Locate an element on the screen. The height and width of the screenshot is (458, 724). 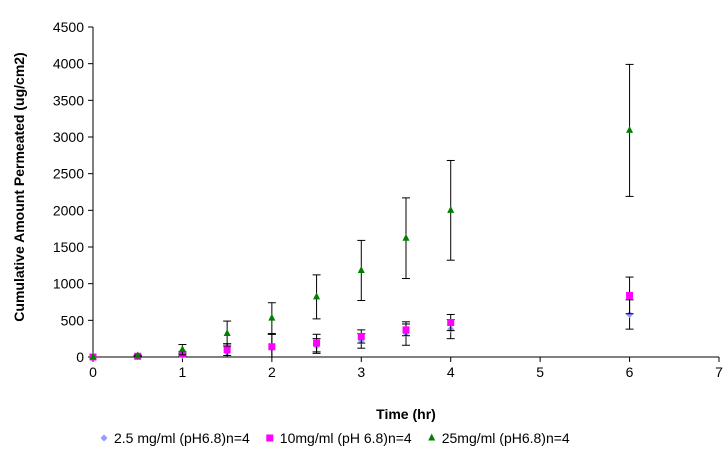
x-axis: 0 1 2 3 4 5 6 7 is located at coordinates (406, 368).